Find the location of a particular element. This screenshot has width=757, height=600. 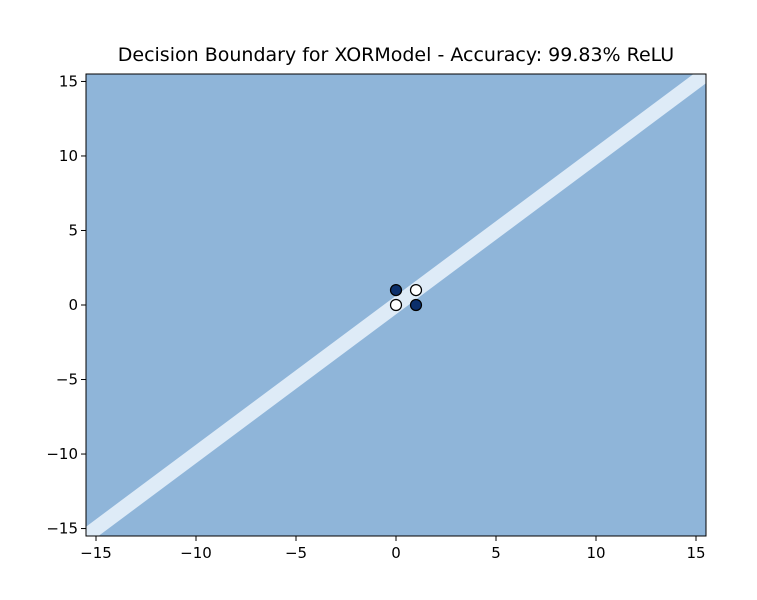

x-tick-label: −15 is located at coordinates (96, 553).